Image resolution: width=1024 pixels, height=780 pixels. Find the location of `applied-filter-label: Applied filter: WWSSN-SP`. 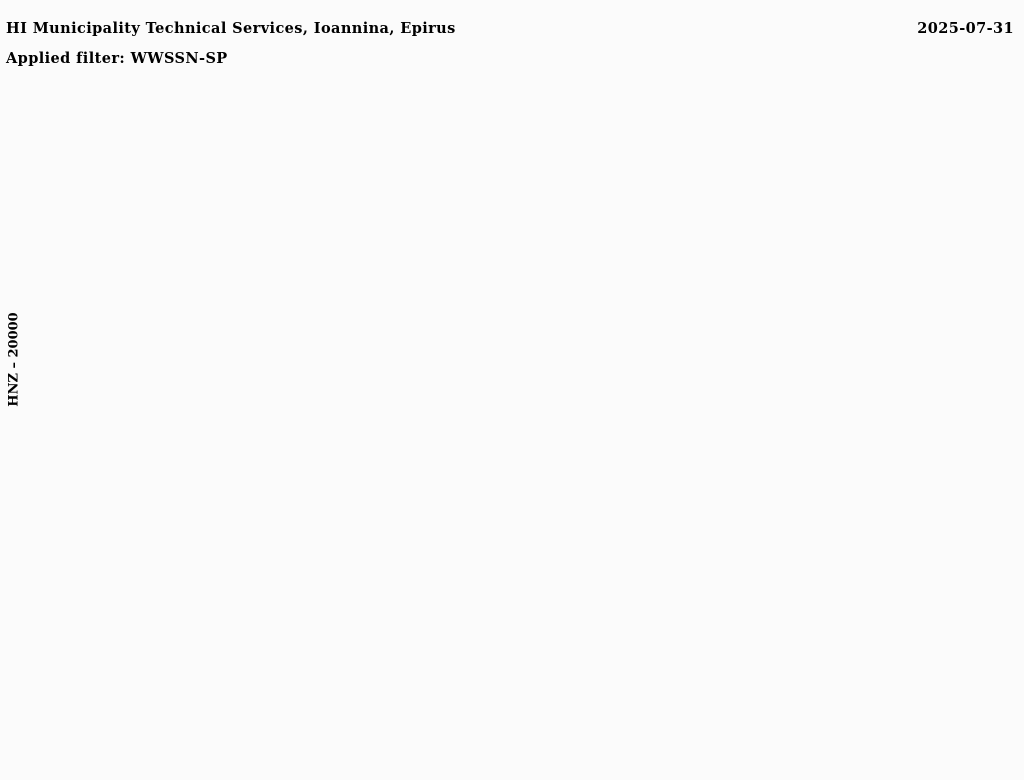

applied-filter-label: Applied filter: WWSSN-SP is located at coordinates (117, 58).